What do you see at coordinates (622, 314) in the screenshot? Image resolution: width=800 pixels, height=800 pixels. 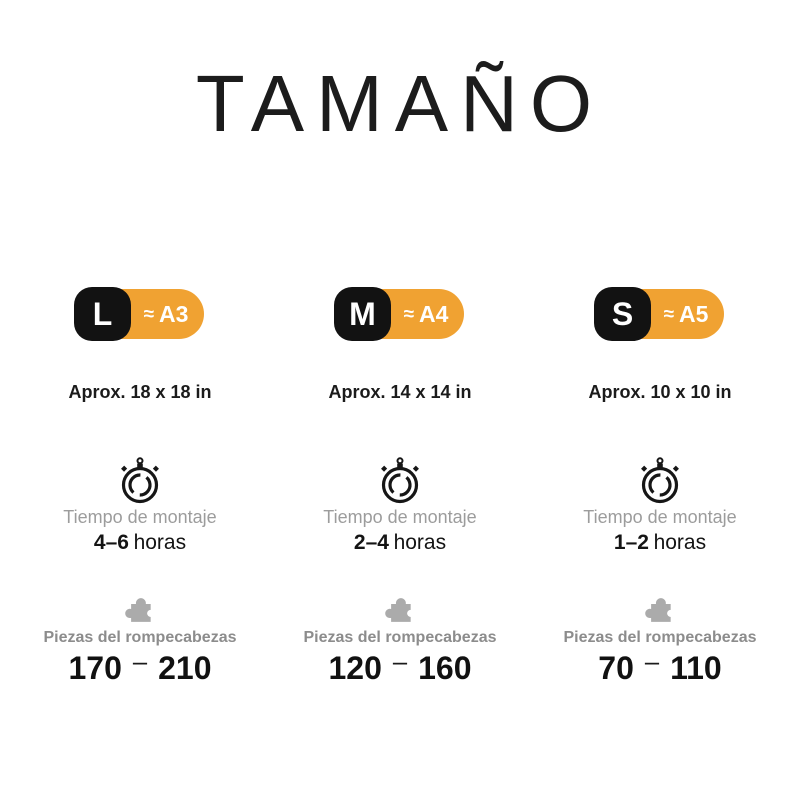 I see `size-letter-badge: S` at bounding box center [622, 314].